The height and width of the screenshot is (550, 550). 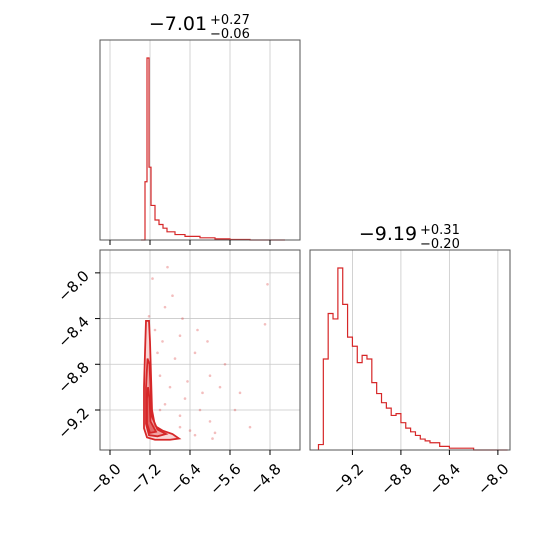 What do you see at coordinates (440, 244) in the screenshot?
I see `title-lower-error: −0.20` at bounding box center [440, 244].